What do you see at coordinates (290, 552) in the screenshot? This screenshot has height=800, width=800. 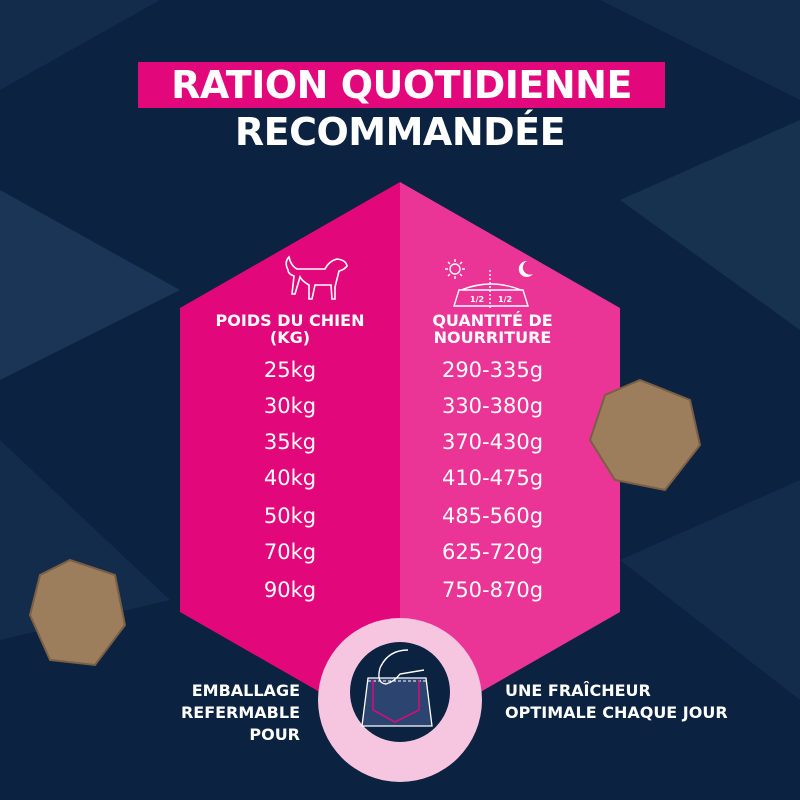 I see `weight-cell: 70kg` at bounding box center [290, 552].